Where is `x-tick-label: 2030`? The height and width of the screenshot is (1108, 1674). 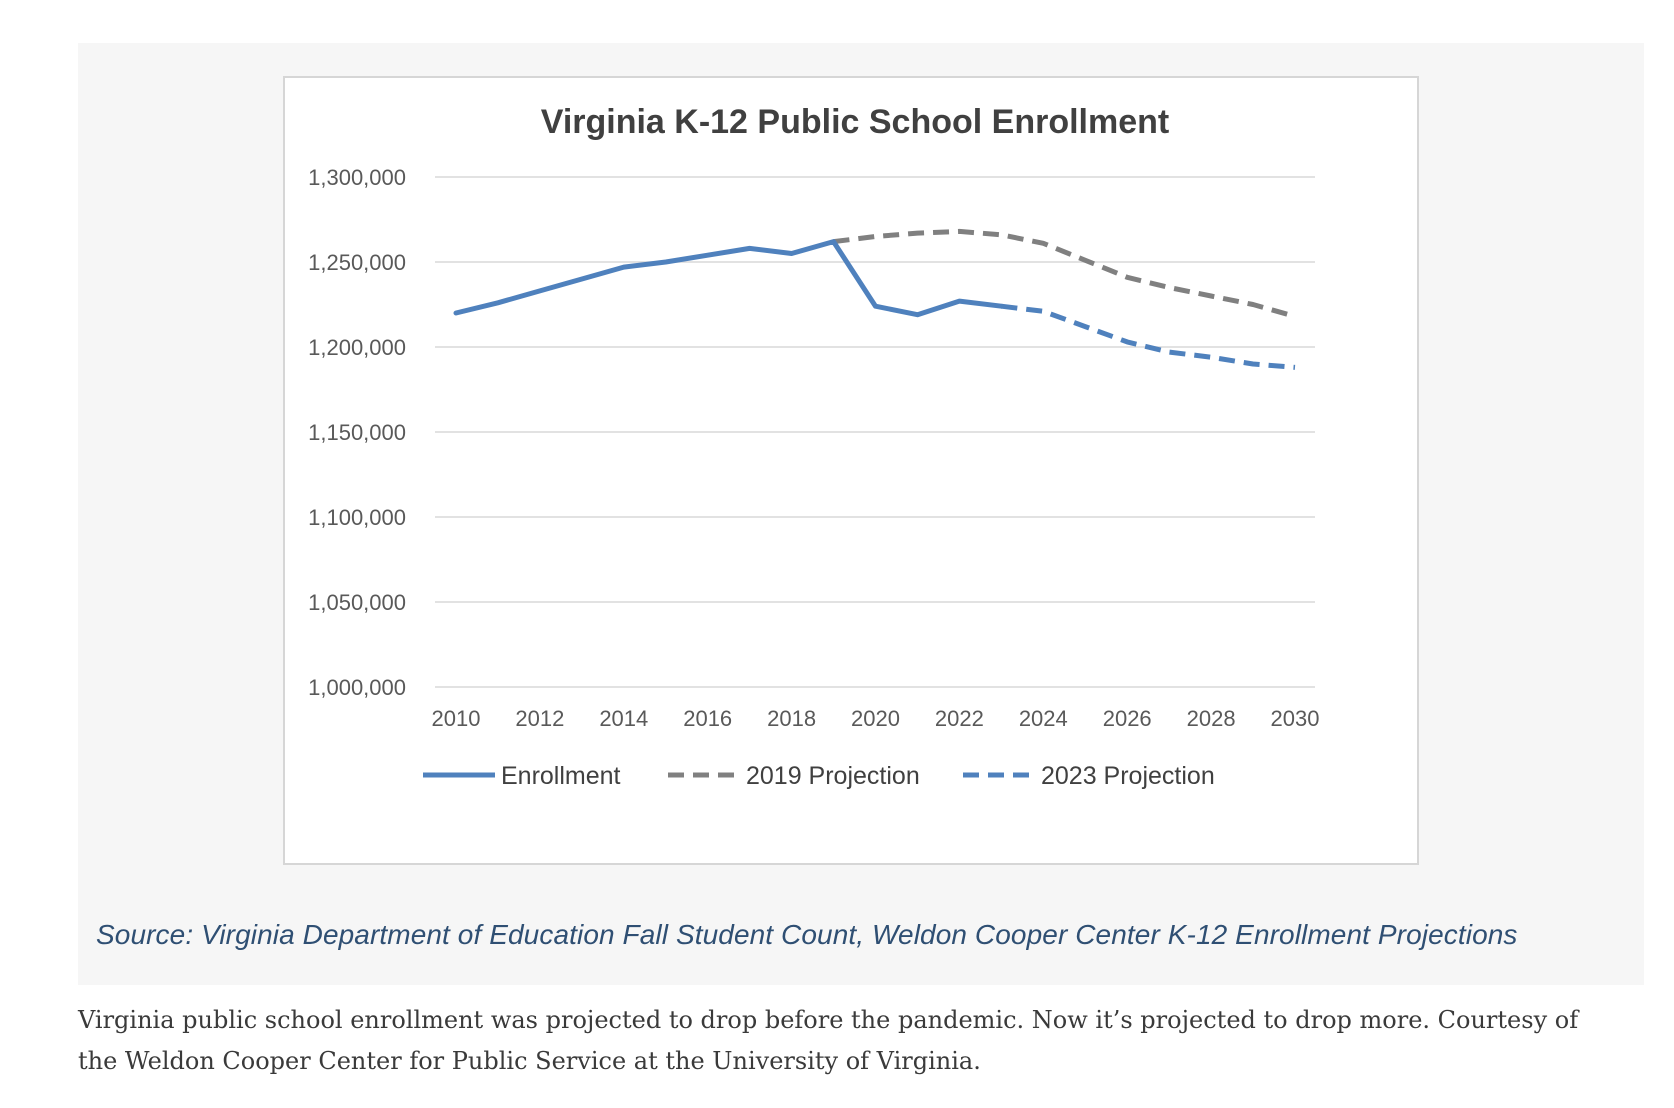
x-tick-label: 2030 is located at coordinates (1295, 718).